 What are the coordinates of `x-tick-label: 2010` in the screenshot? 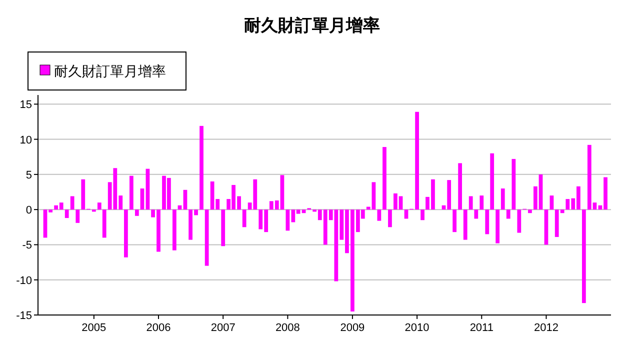 It's located at (417, 328).